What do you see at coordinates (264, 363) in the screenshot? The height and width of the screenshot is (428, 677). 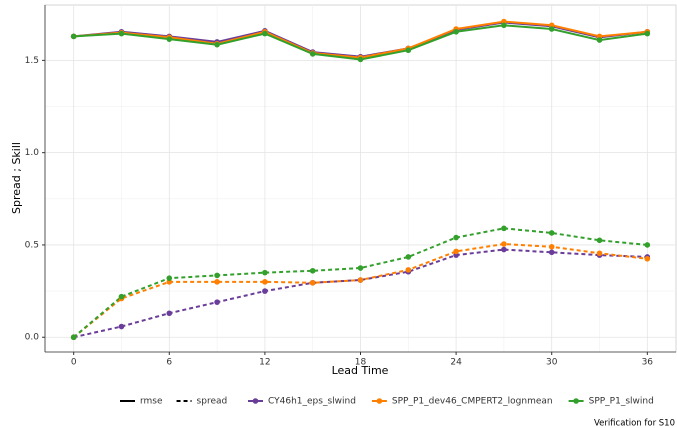 I see `x-tick-label: 12` at bounding box center [264, 363].